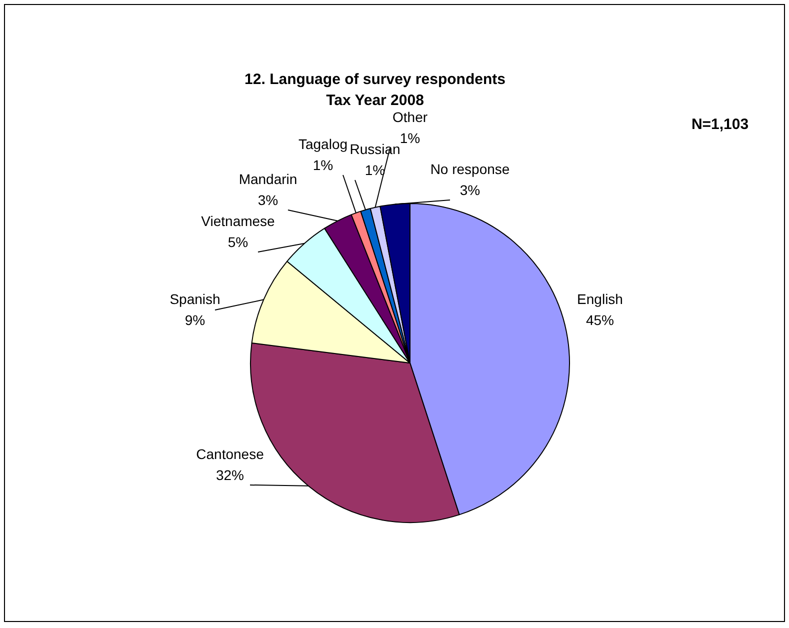  Describe the element at coordinates (600, 298) in the screenshot. I see `slice-label: English` at that location.